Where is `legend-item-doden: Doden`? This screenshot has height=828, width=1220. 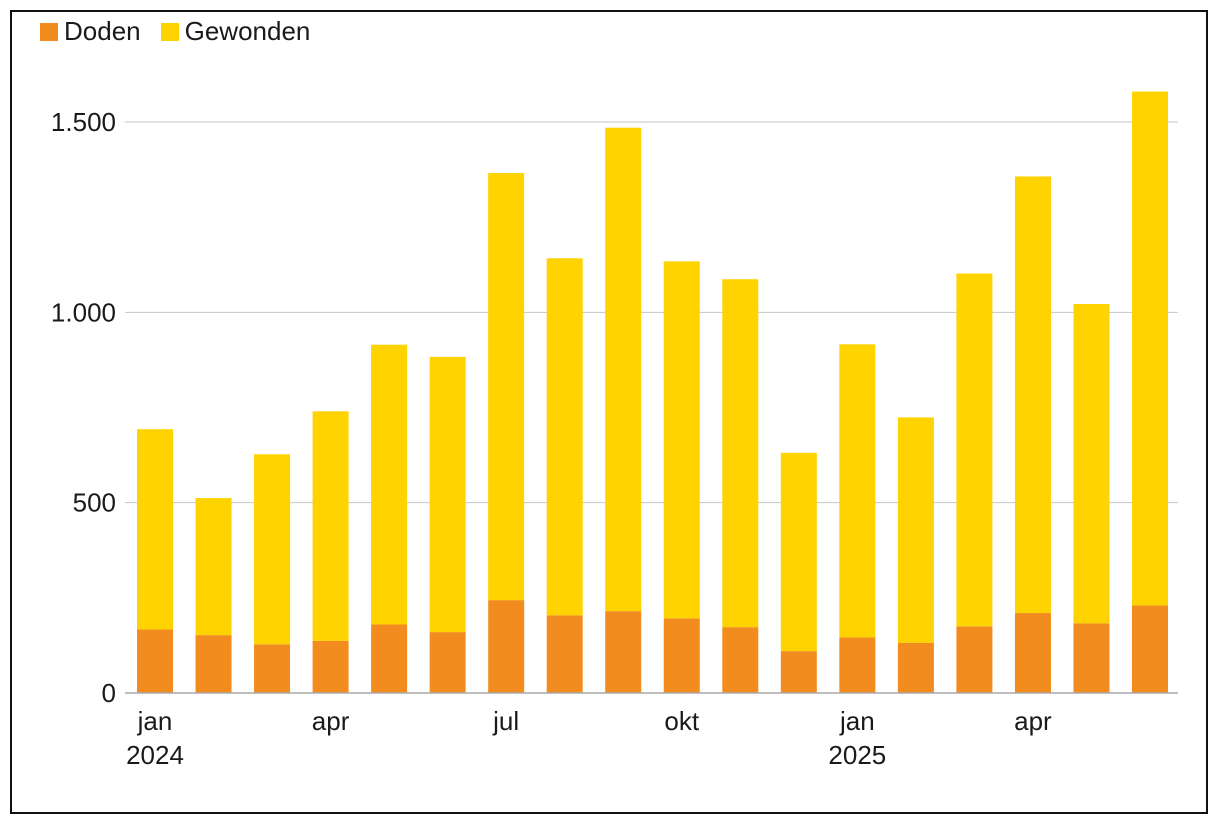 legend-item-doden: Doden is located at coordinates (90, 31).